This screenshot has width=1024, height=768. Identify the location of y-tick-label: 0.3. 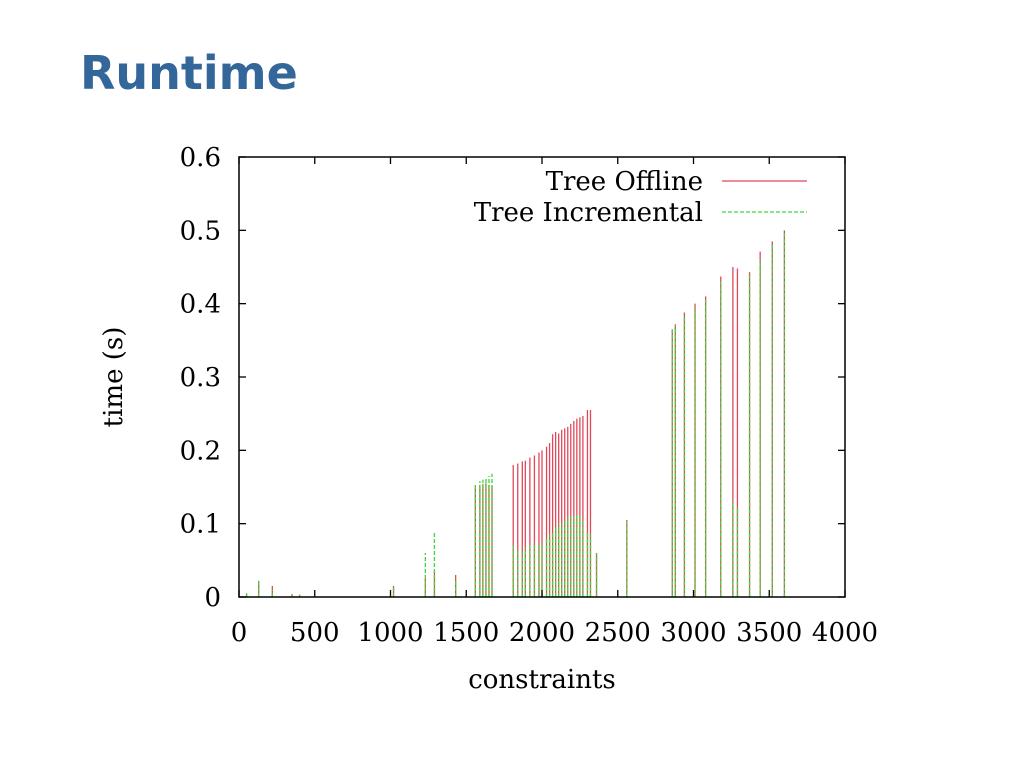
(200, 378).